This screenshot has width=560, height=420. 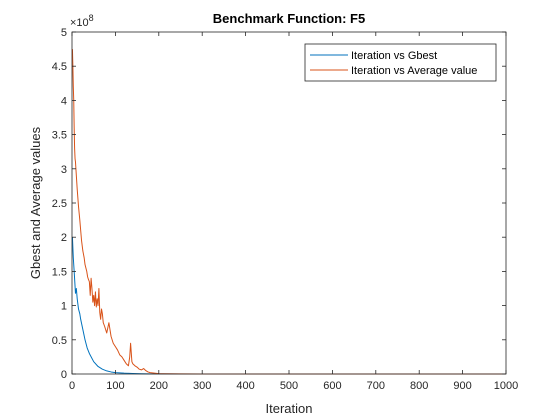 I want to click on x-axis-label: Iteration, so click(x=289, y=408).